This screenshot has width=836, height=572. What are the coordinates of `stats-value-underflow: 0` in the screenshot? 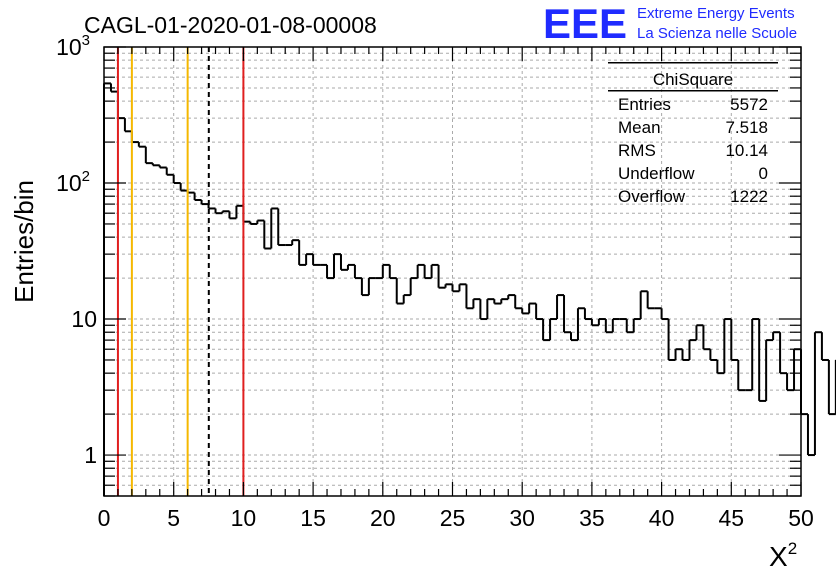 It's located at (763, 173).